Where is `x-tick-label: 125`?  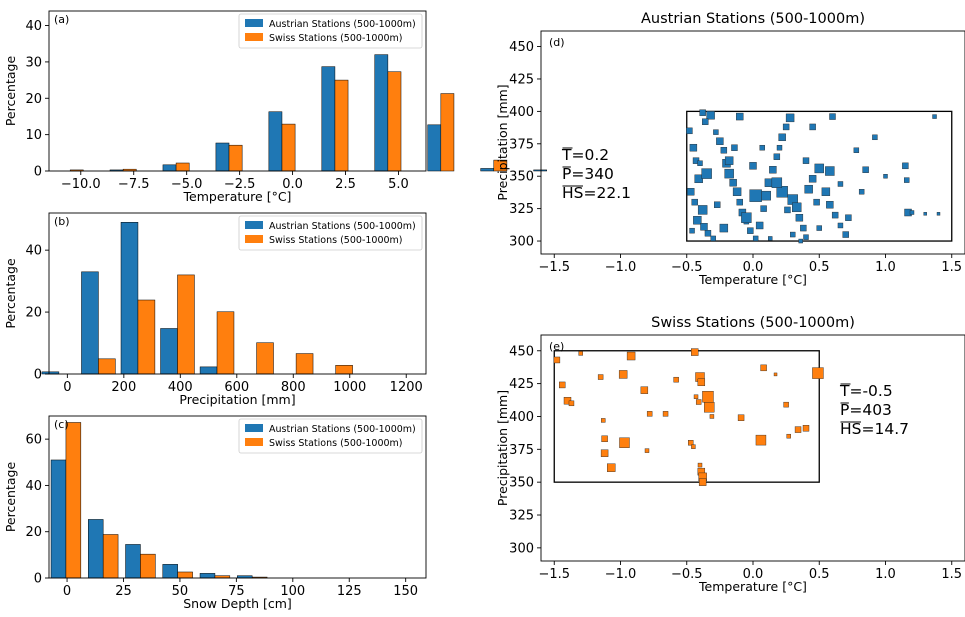
x-tick-label: 125 is located at coordinates (349, 591).